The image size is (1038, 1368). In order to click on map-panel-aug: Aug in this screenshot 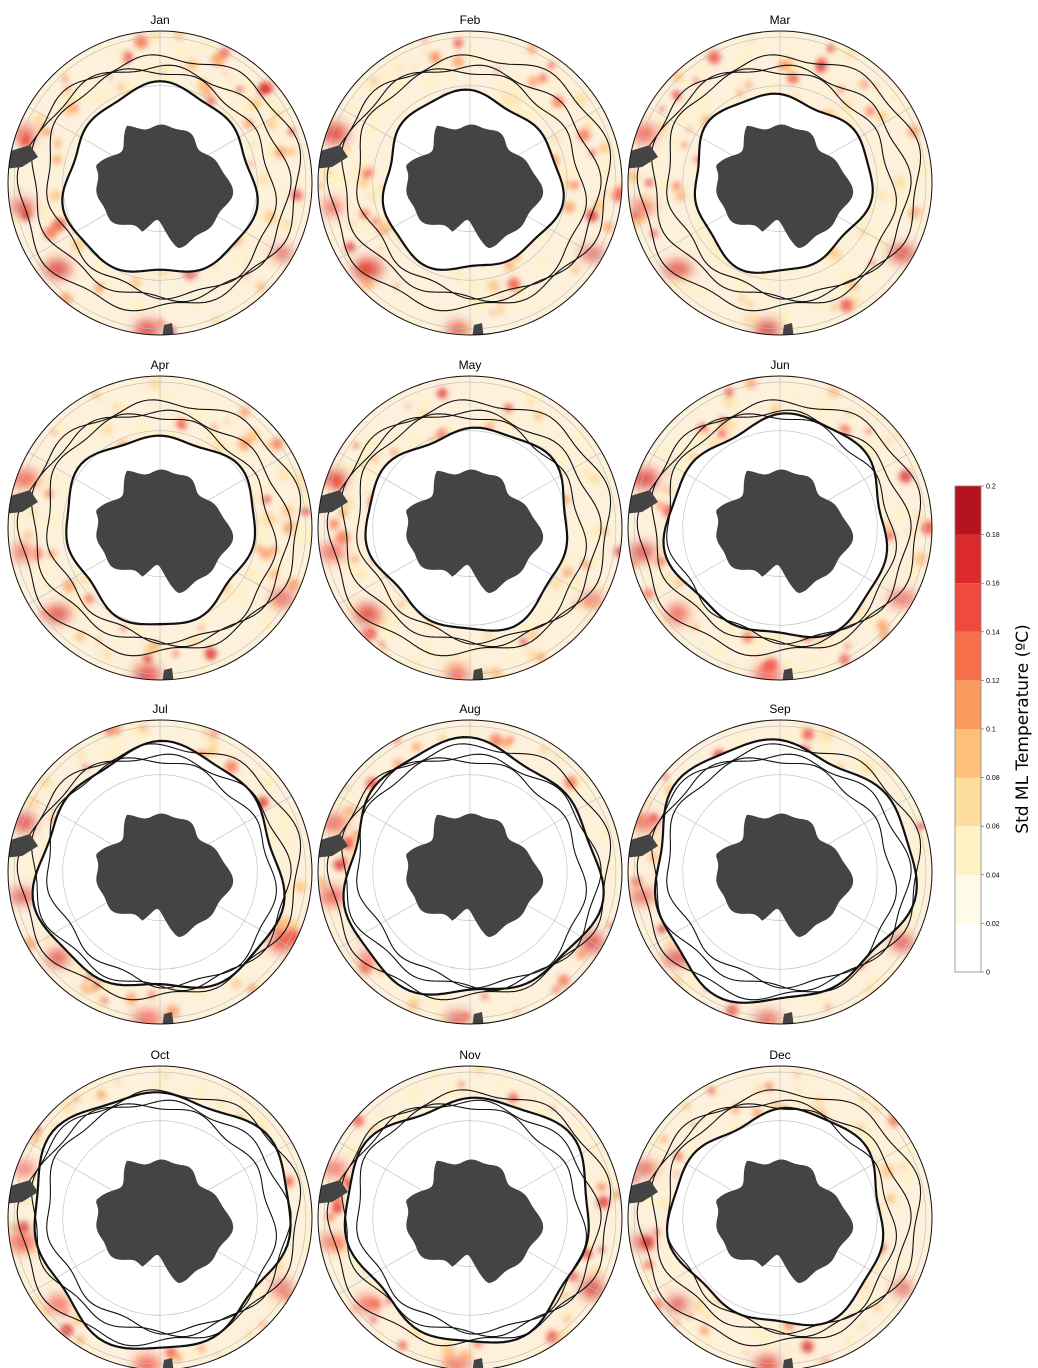, I will do `click(470, 863)`.